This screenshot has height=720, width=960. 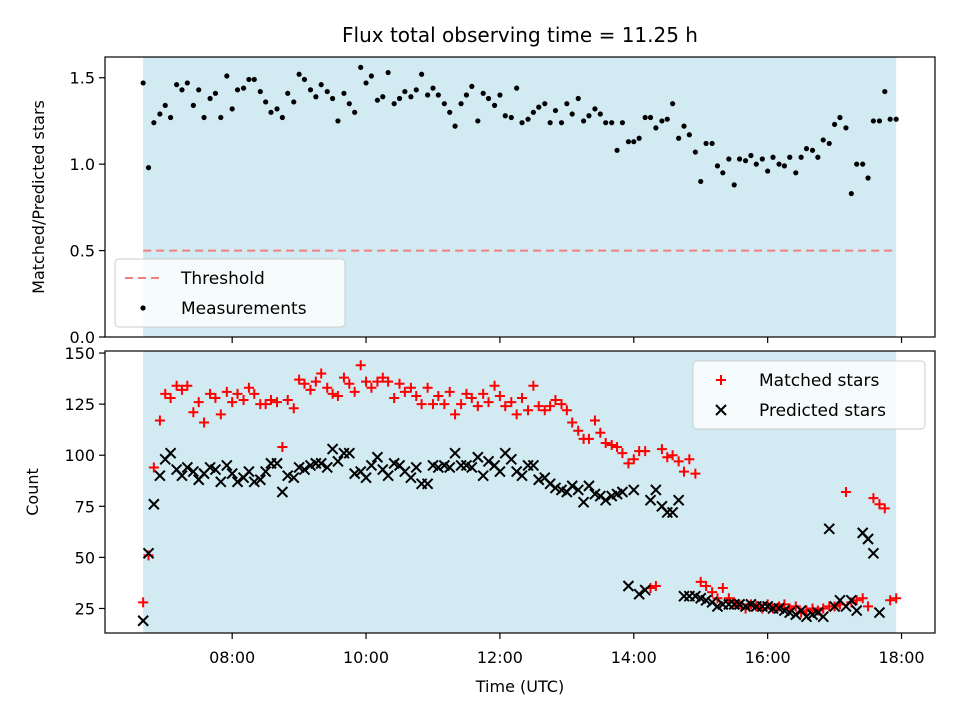 What do you see at coordinates (901, 657) in the screenshot?
I see `x-tick-label: 18:00` at bounding box center [901, 657].